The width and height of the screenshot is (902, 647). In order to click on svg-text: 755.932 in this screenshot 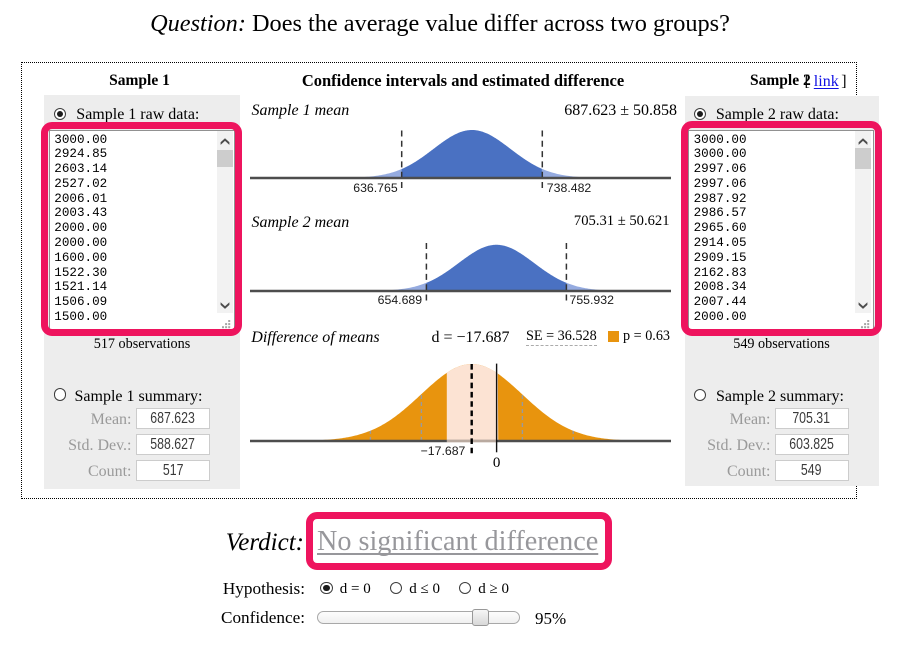, I will do `click(592, 300)`.